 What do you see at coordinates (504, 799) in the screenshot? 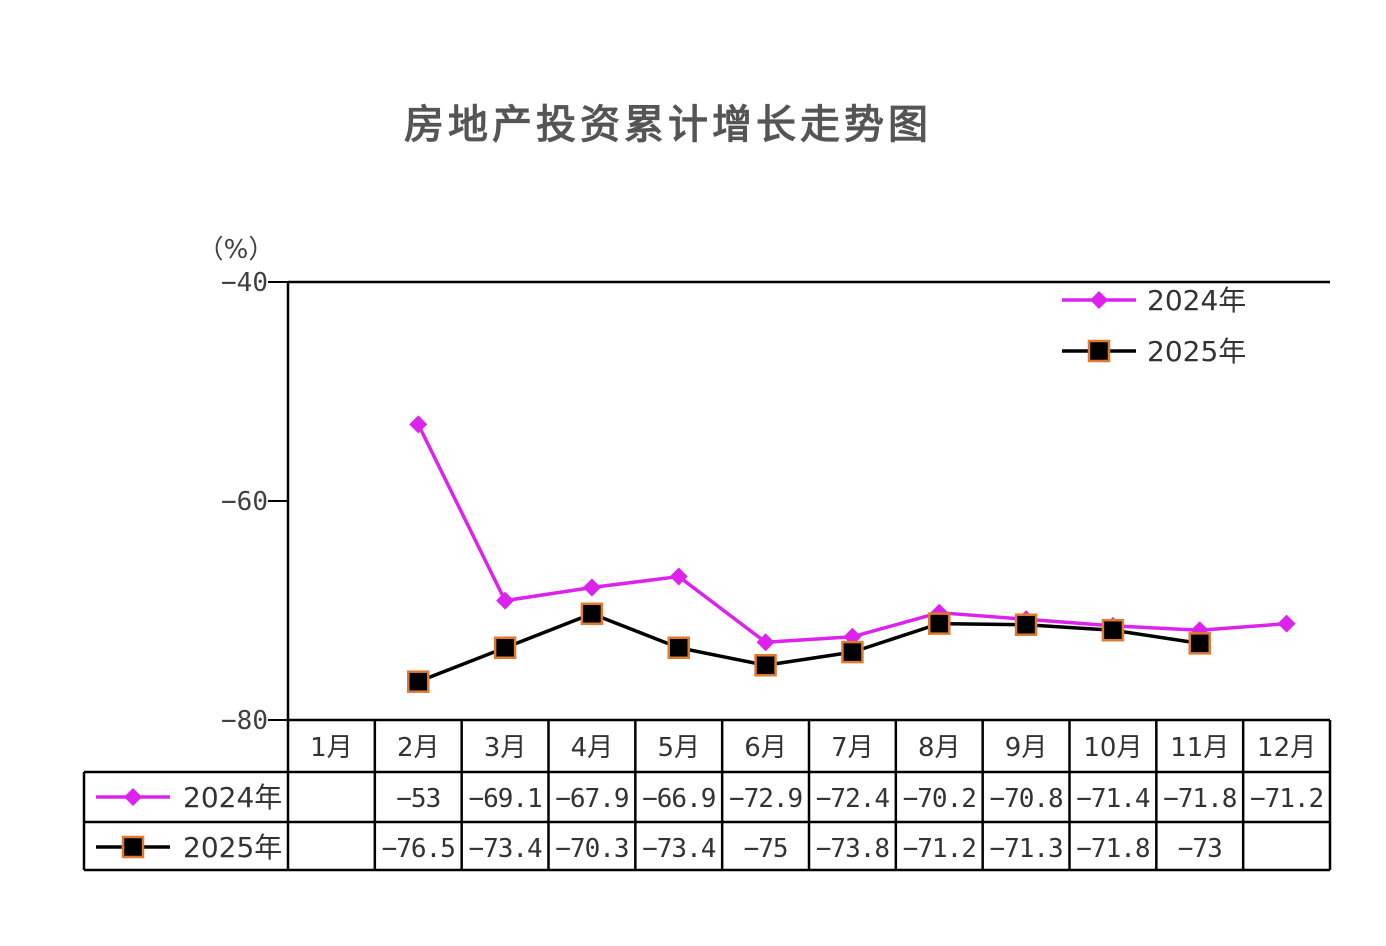
I see `series-1-data-label: −69.1` at bounding box center [504, 799].